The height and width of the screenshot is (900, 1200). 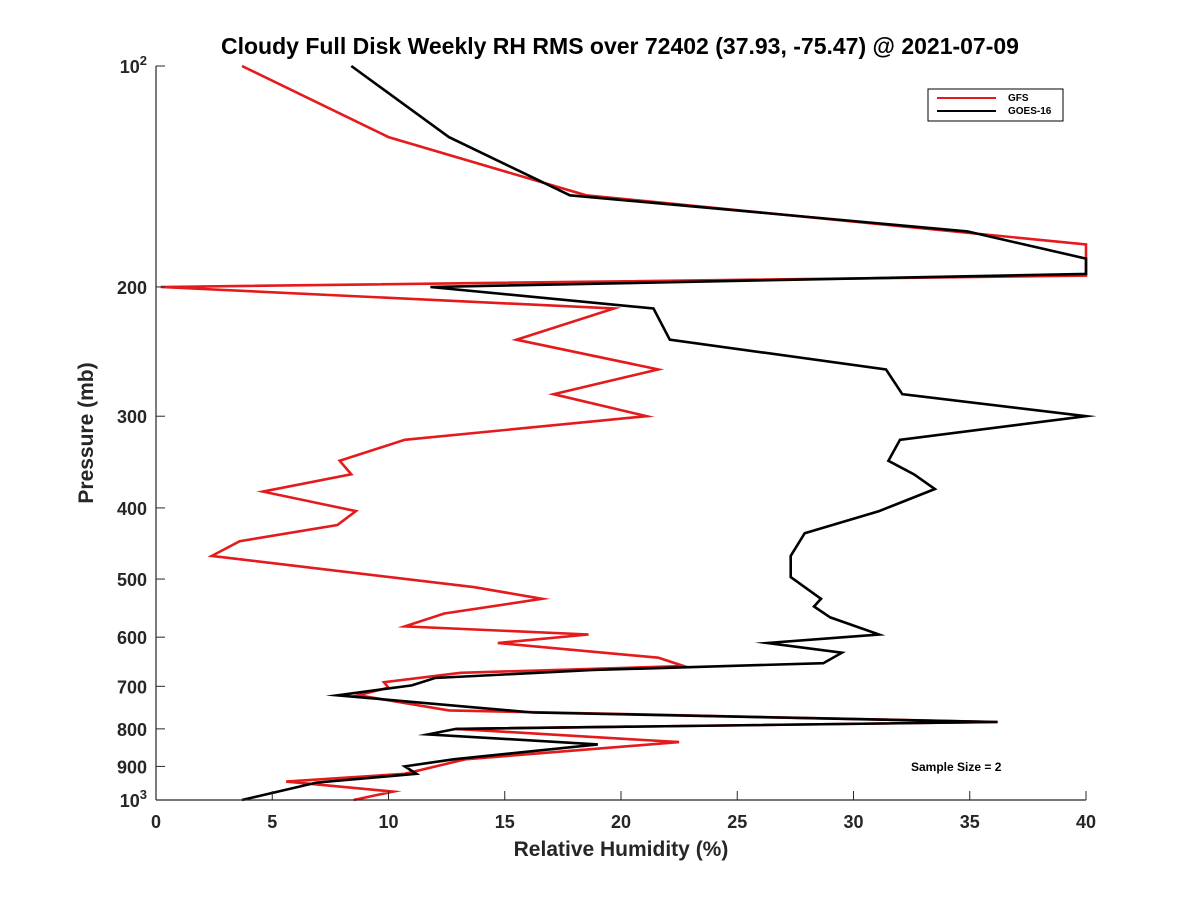 What do you see at coordinates (156, 822) in the screenshot?
I see `x-tick-label: 0` at bounding box center [156, 822].